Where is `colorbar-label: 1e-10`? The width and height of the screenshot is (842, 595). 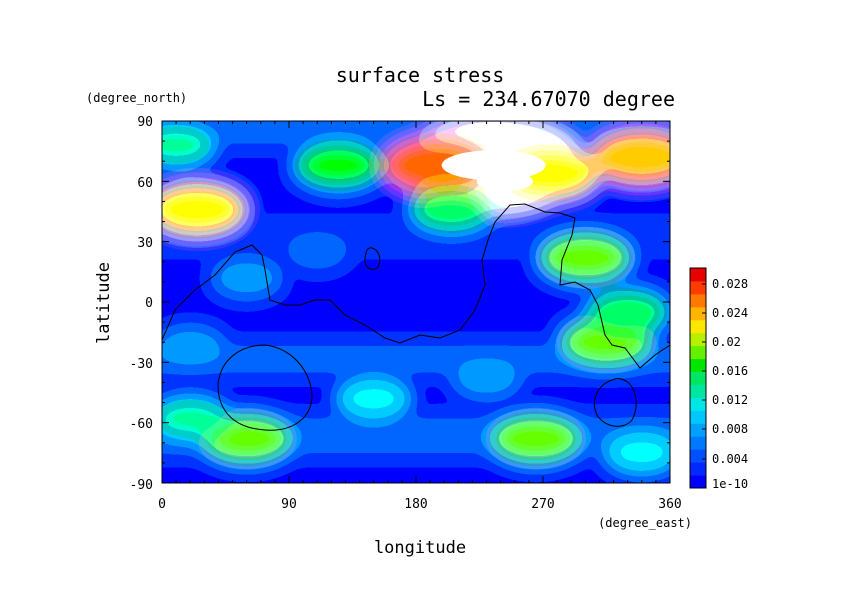 colorbar-label: 1e-10 is located at coordinates (730, 484).